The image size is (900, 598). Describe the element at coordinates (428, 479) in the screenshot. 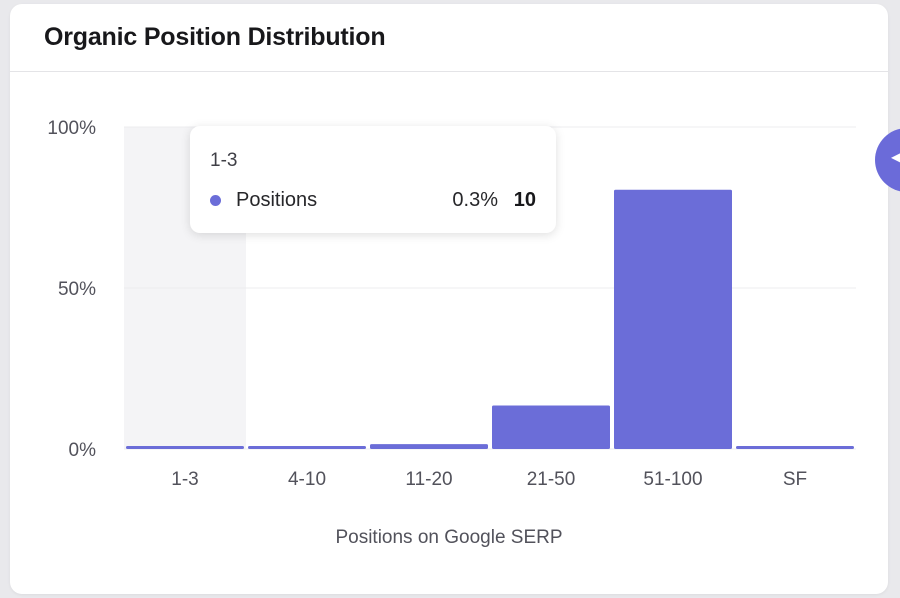

I see `x-tick-label: 11-20` at that location.